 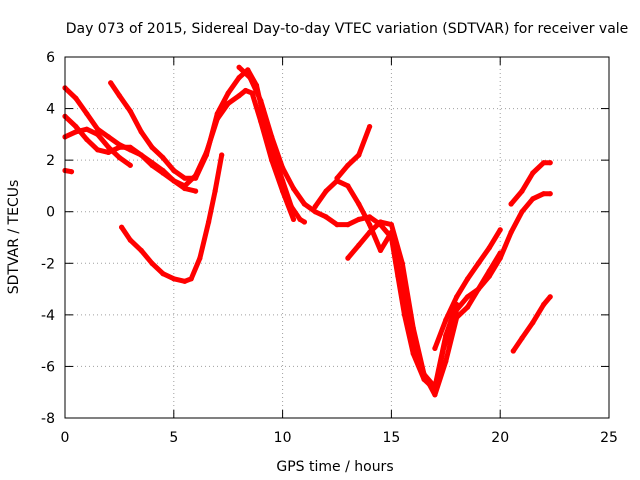 What do you see at coordinates (50, 58) in the screenshot?
I see `y-tick-label: 6` at bounding box center [50, 58].